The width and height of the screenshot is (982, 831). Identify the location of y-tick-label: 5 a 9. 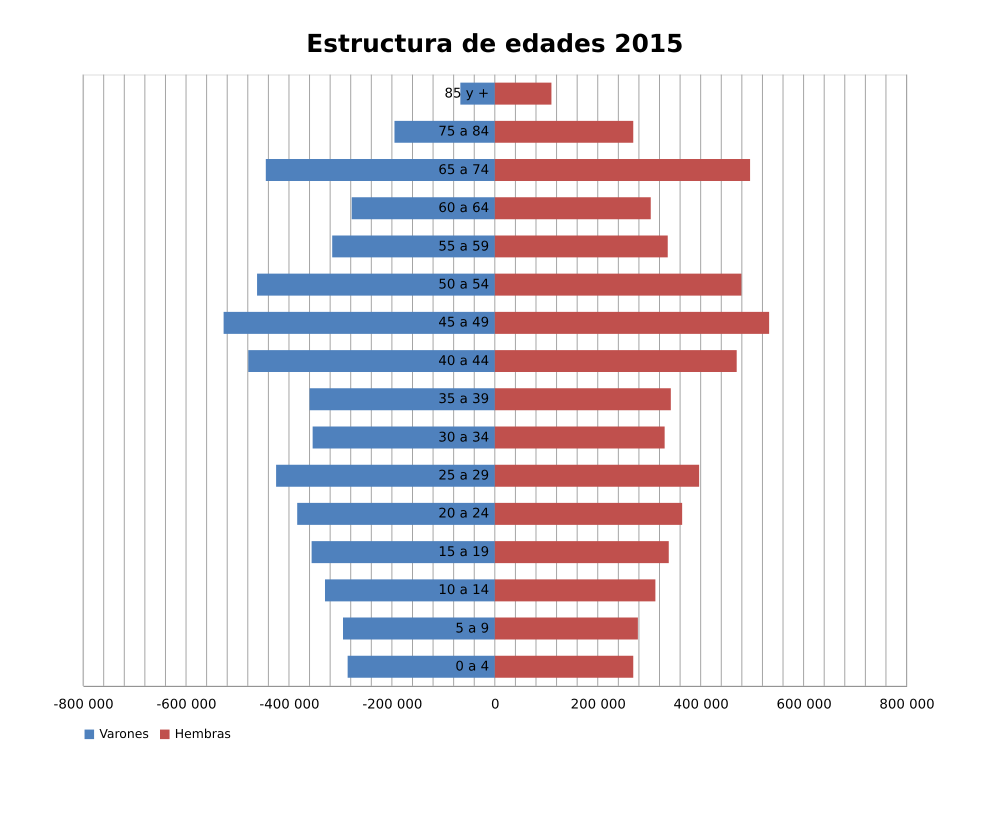
(472, 628).